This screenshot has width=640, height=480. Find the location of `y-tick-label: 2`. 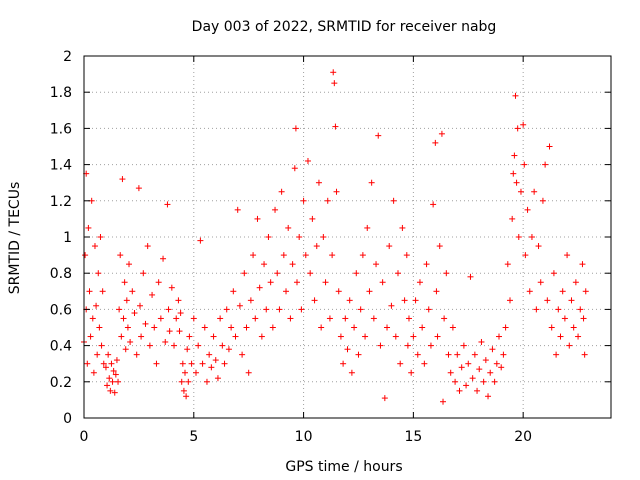

y-tick-label: 2 is located at coordinates (67, 57).